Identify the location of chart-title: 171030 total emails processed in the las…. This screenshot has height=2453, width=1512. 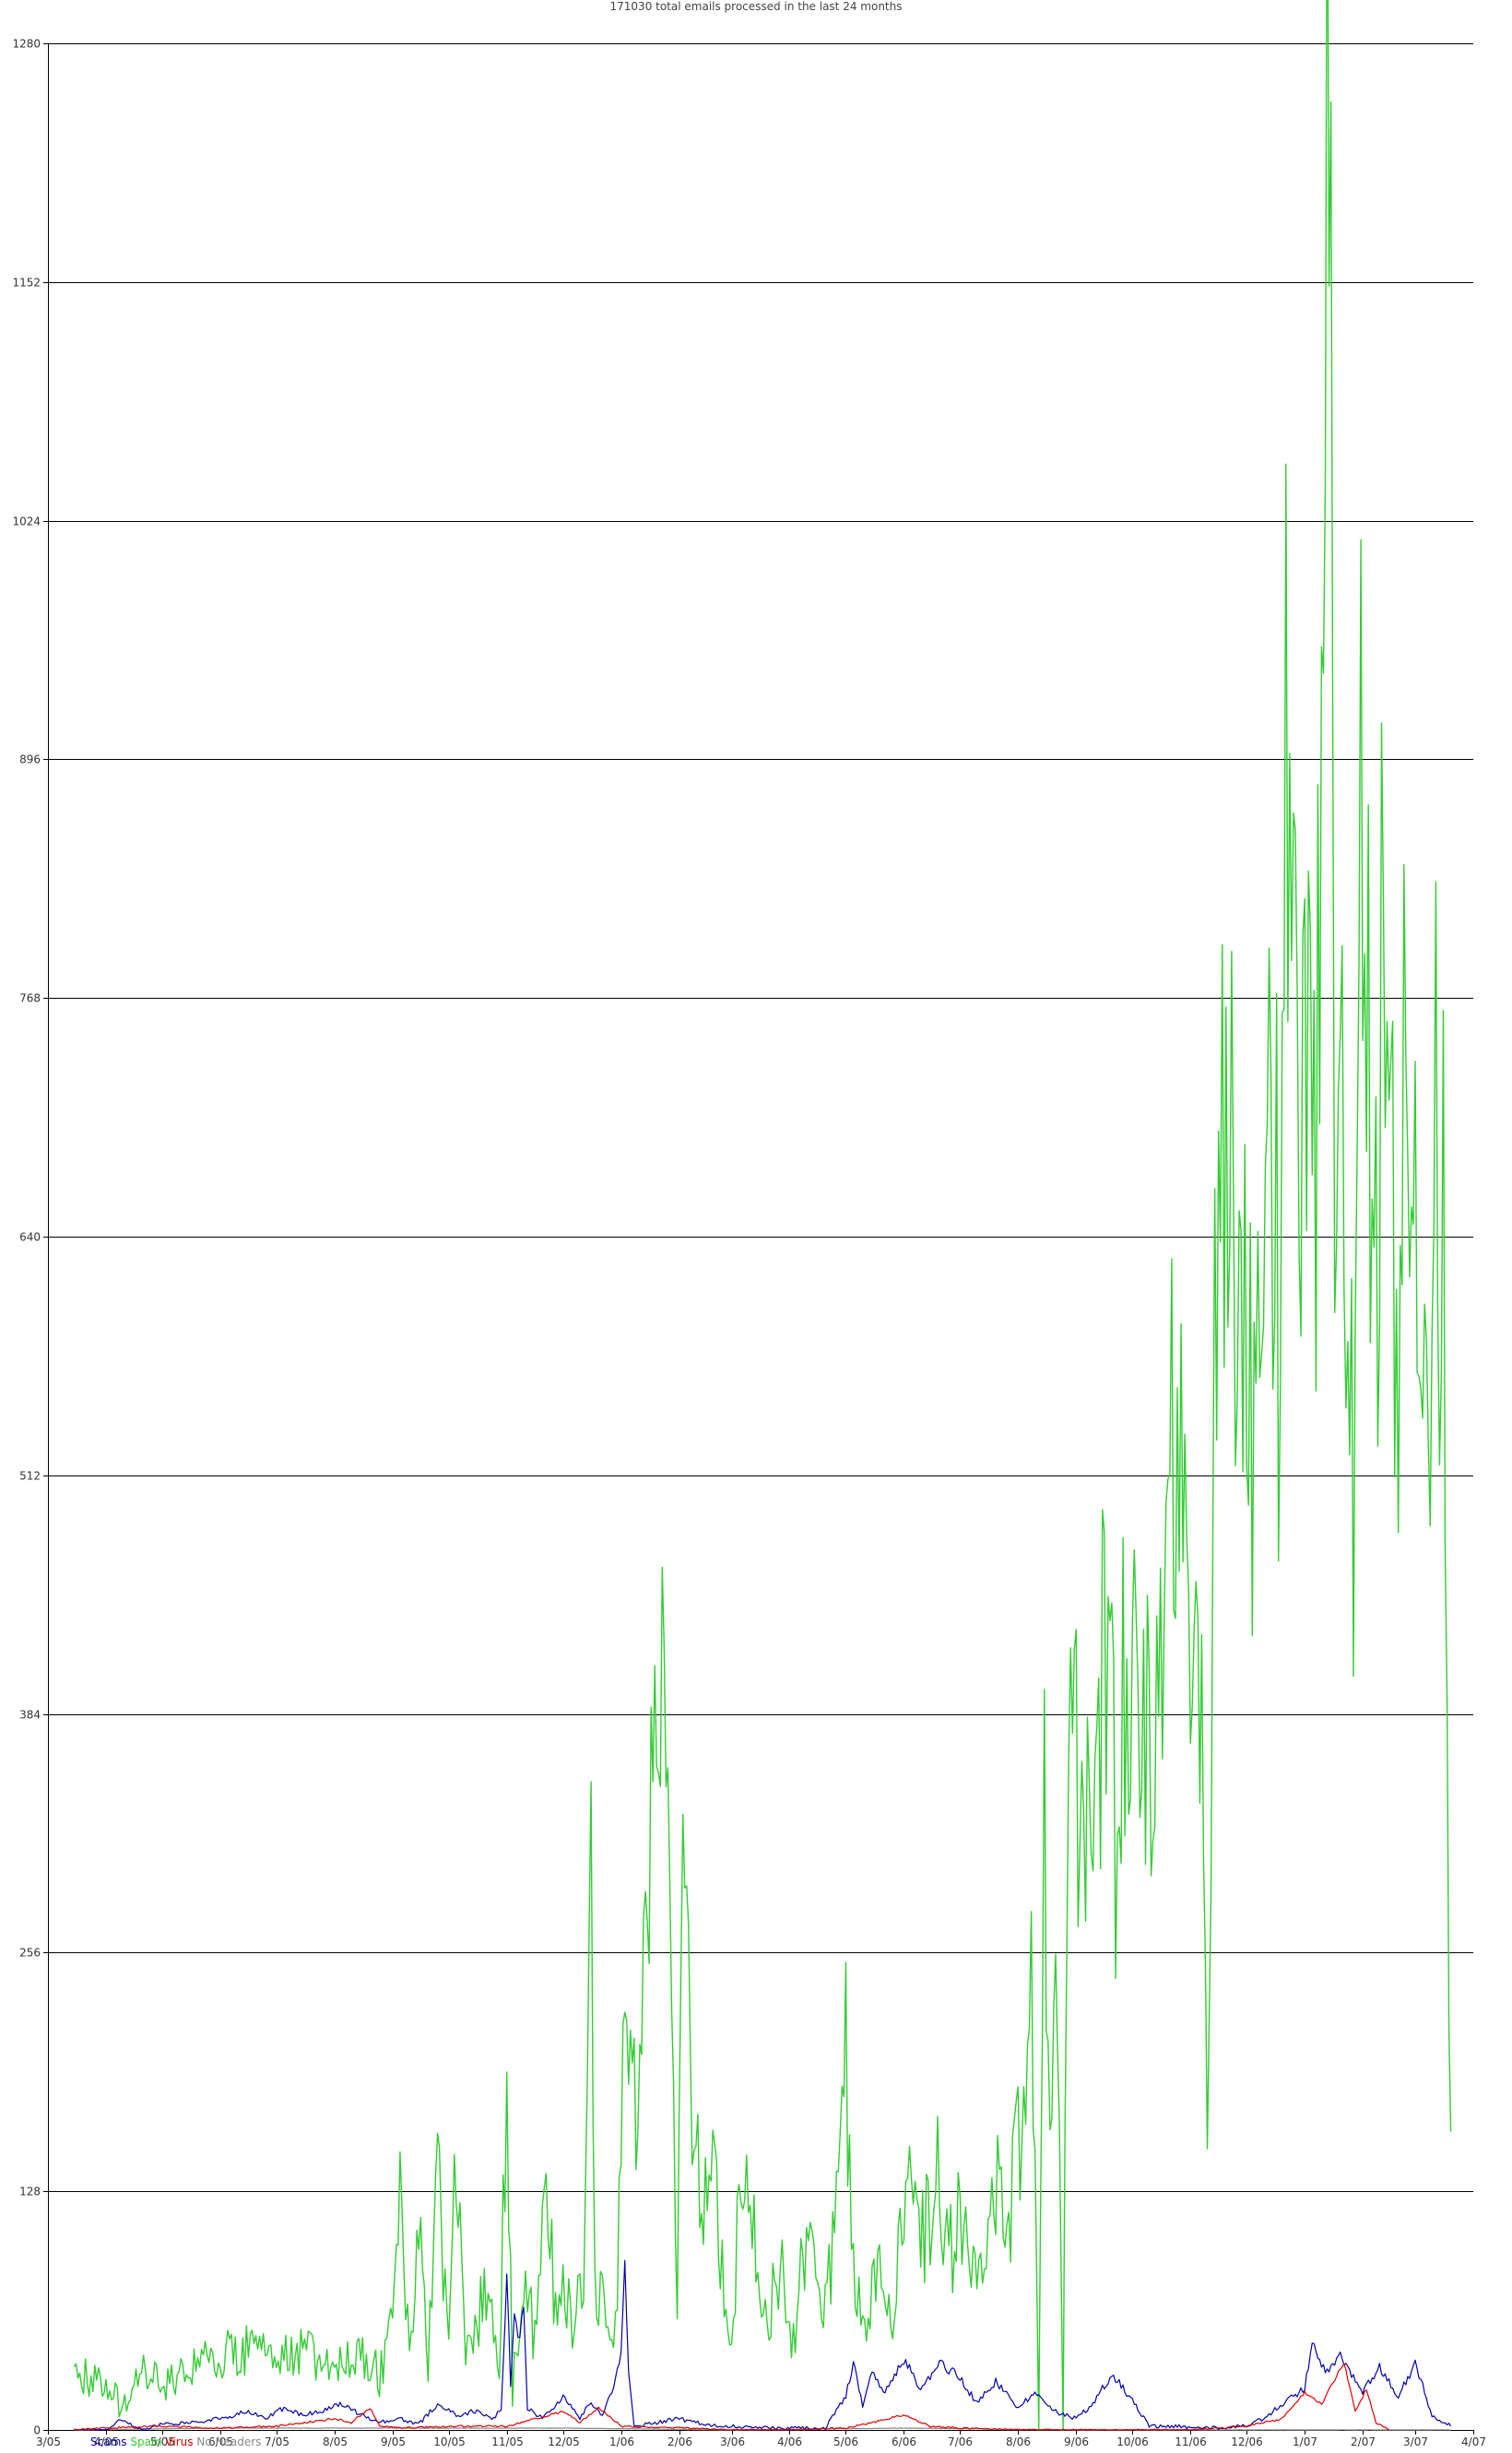
(756, 6).